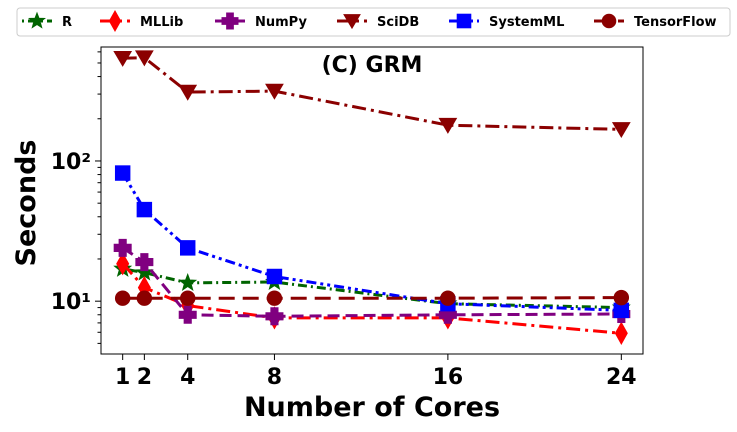 The height and width of the screenshot is (432, 737). I want to click on x-axis: 1 2 4 8 16 24, so click(372, 371).